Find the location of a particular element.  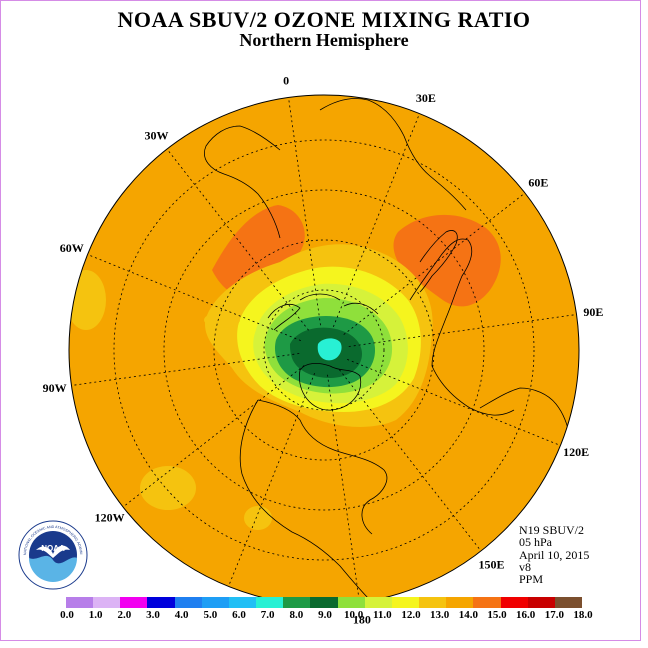

colorbar-tick-label: 1.0 is located at coordinates (95, 615).